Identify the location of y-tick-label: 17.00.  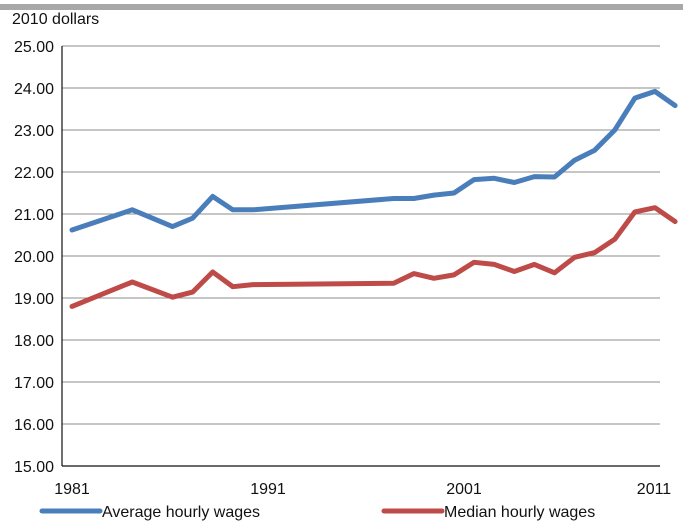
(34, 383).